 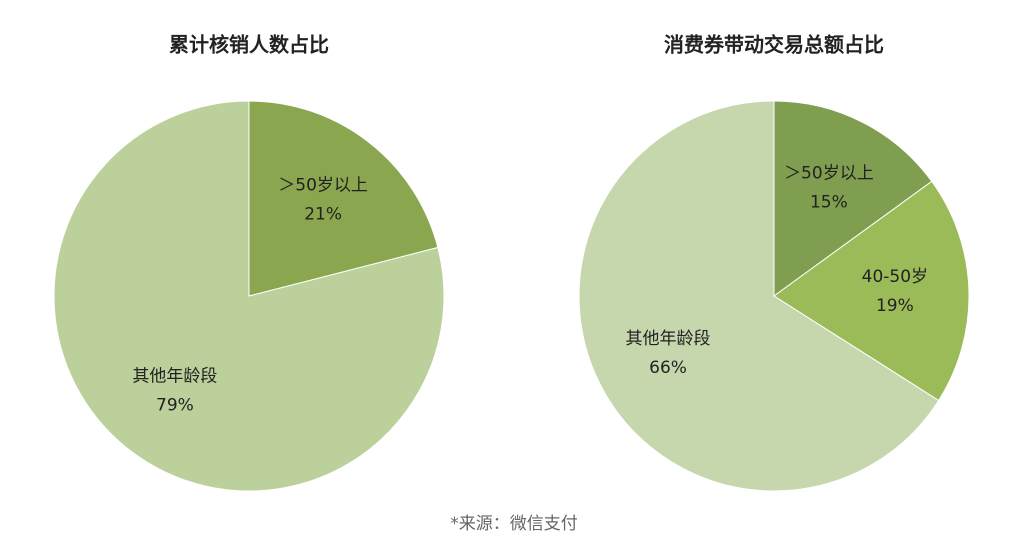 I want to click on chart-title: 累计核销人数占比, so click(x=249, y=45).